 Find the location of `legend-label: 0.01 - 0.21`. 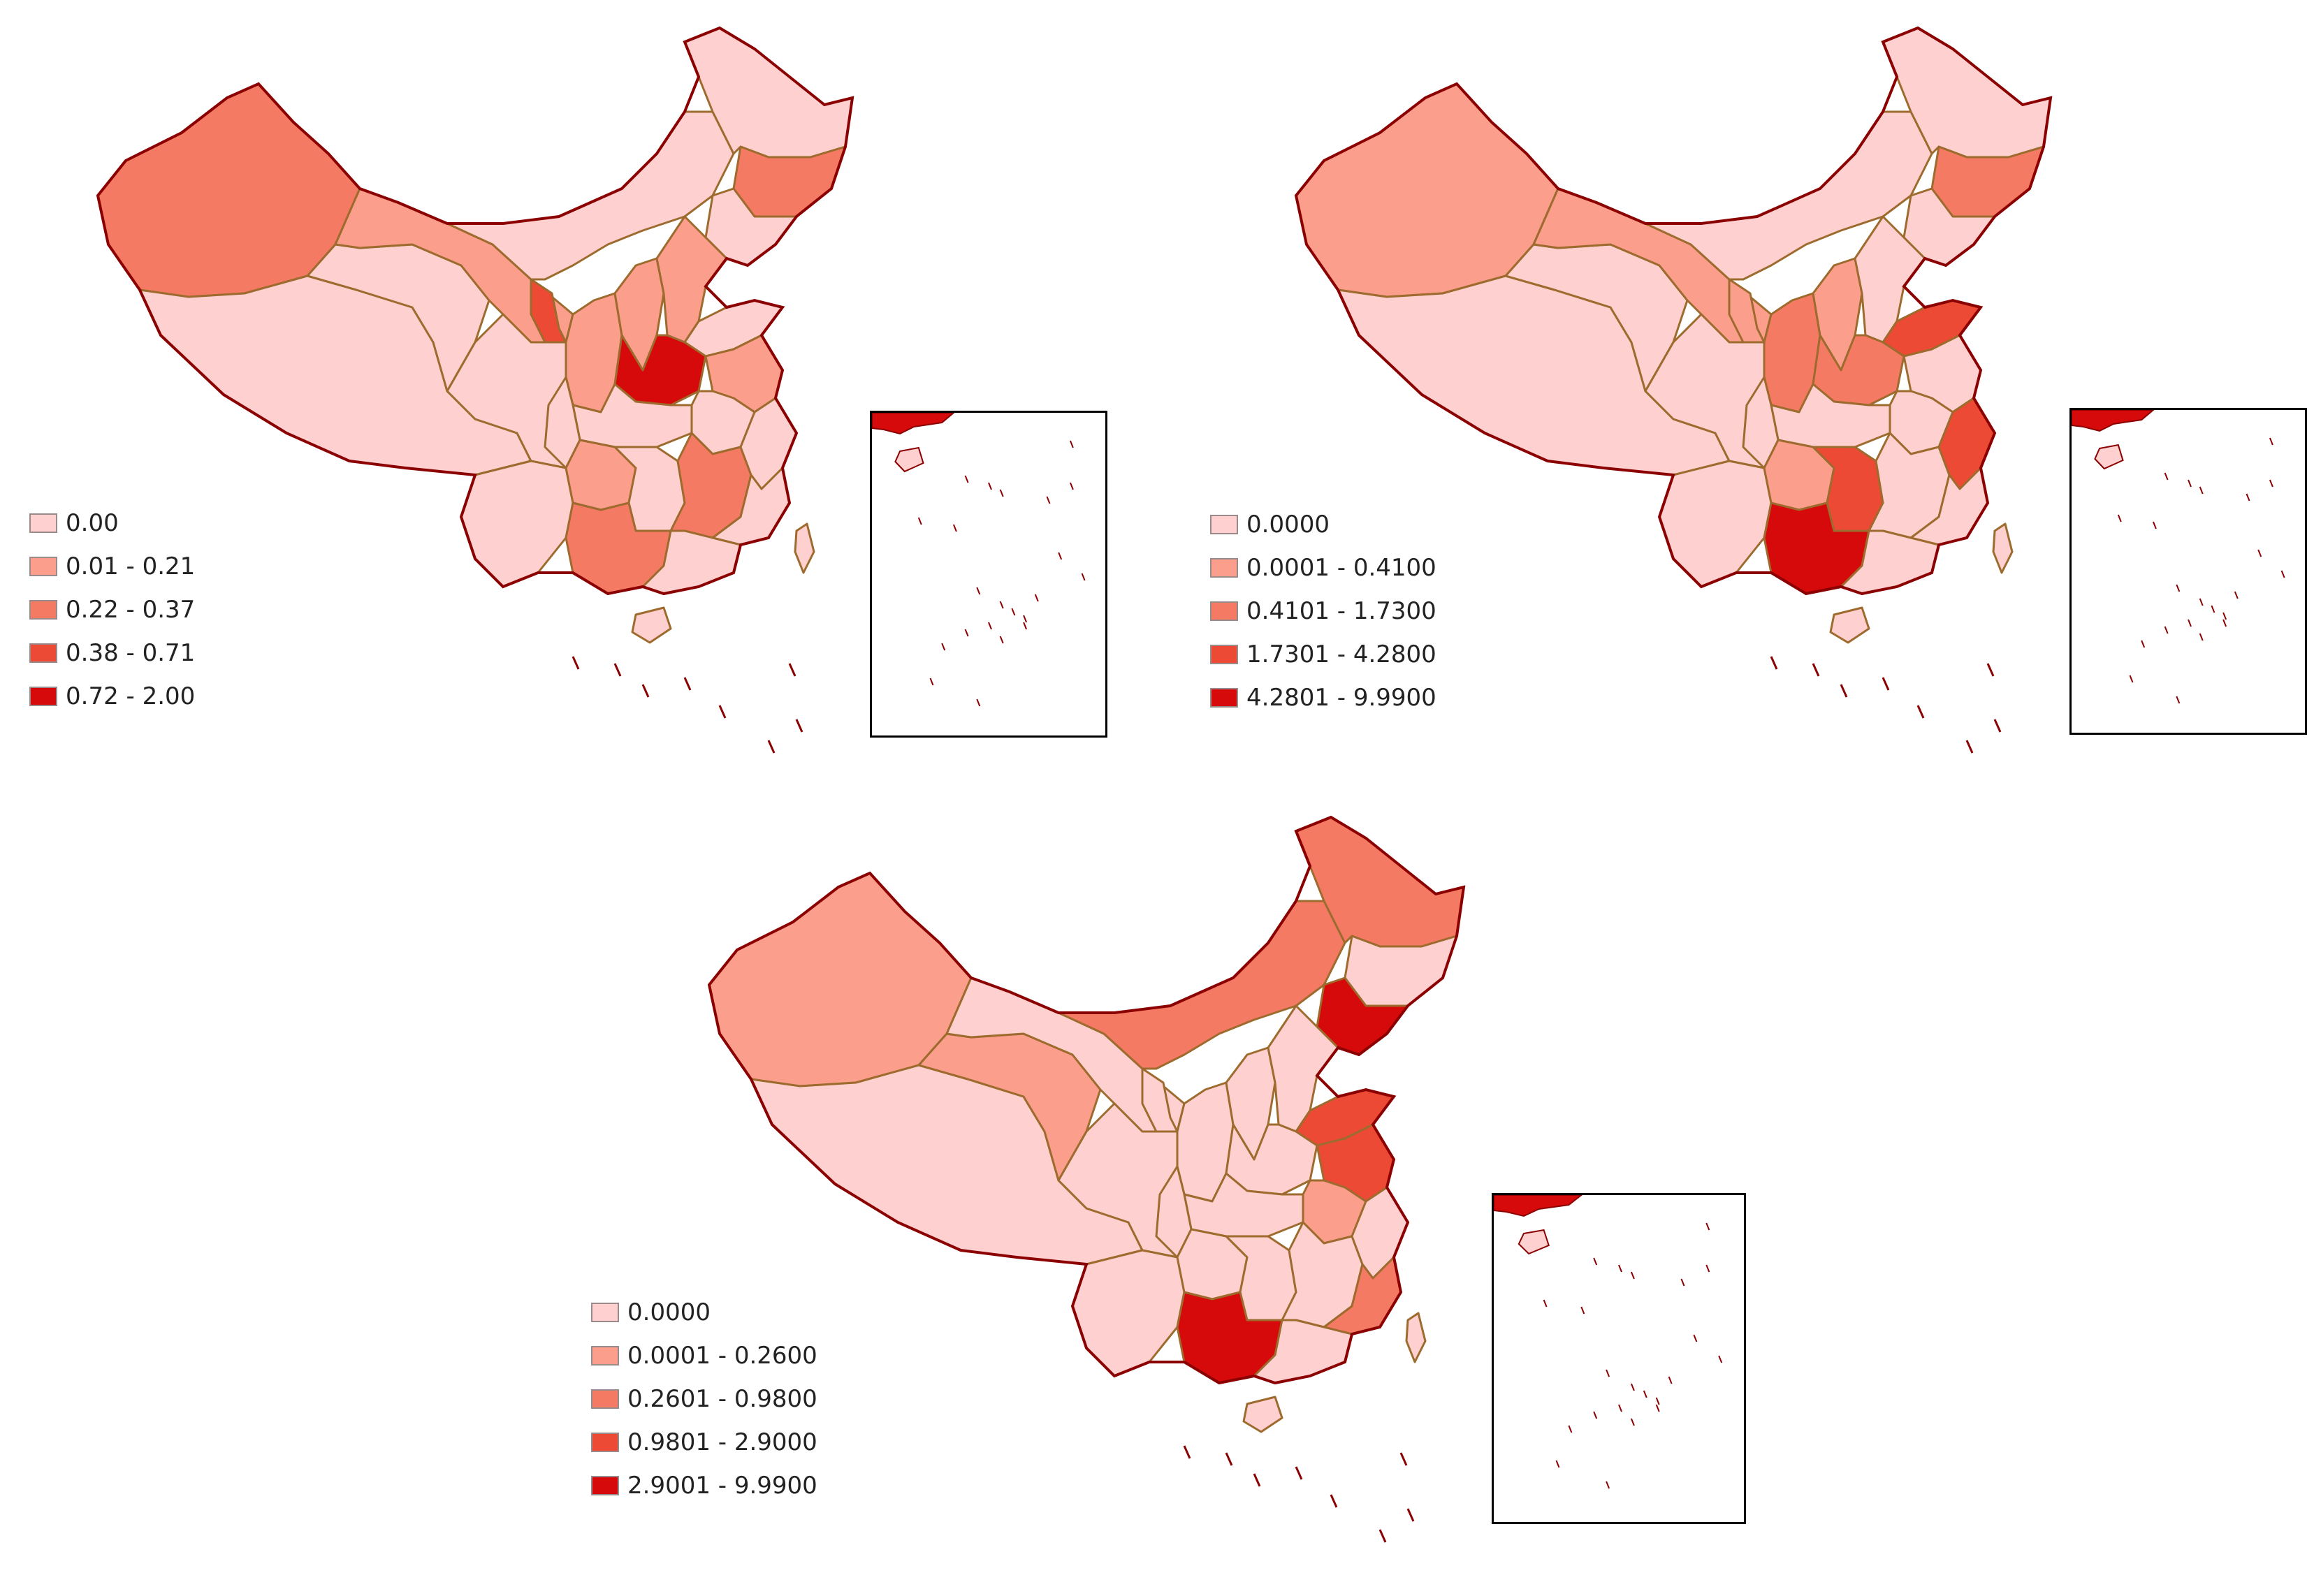

legend-label: 0.01 - 0.21 is located at coordinates (131, 566).